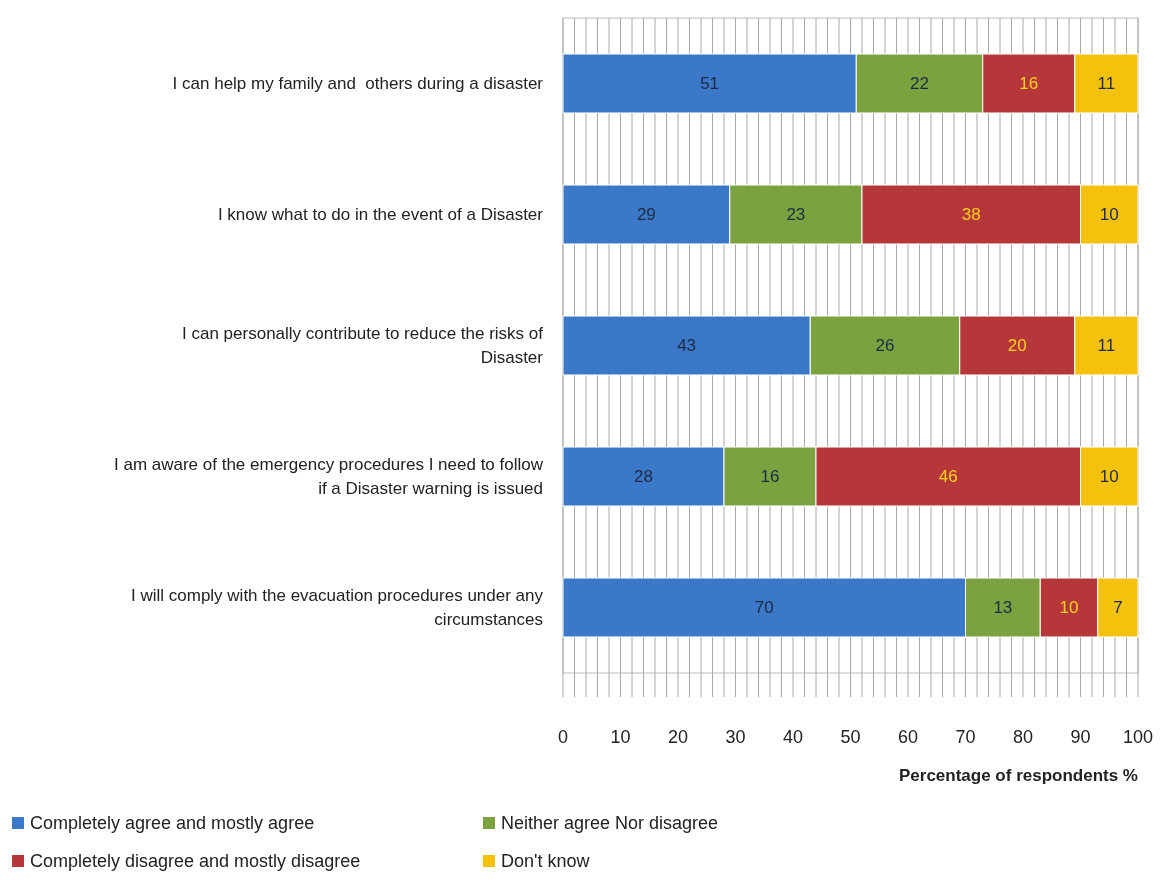 Image resolution: width=1161 pixels, height=888 pixels. Describe the element at coordinates (687, 346) in the screenshot. I see `data-label: 43` at that location.